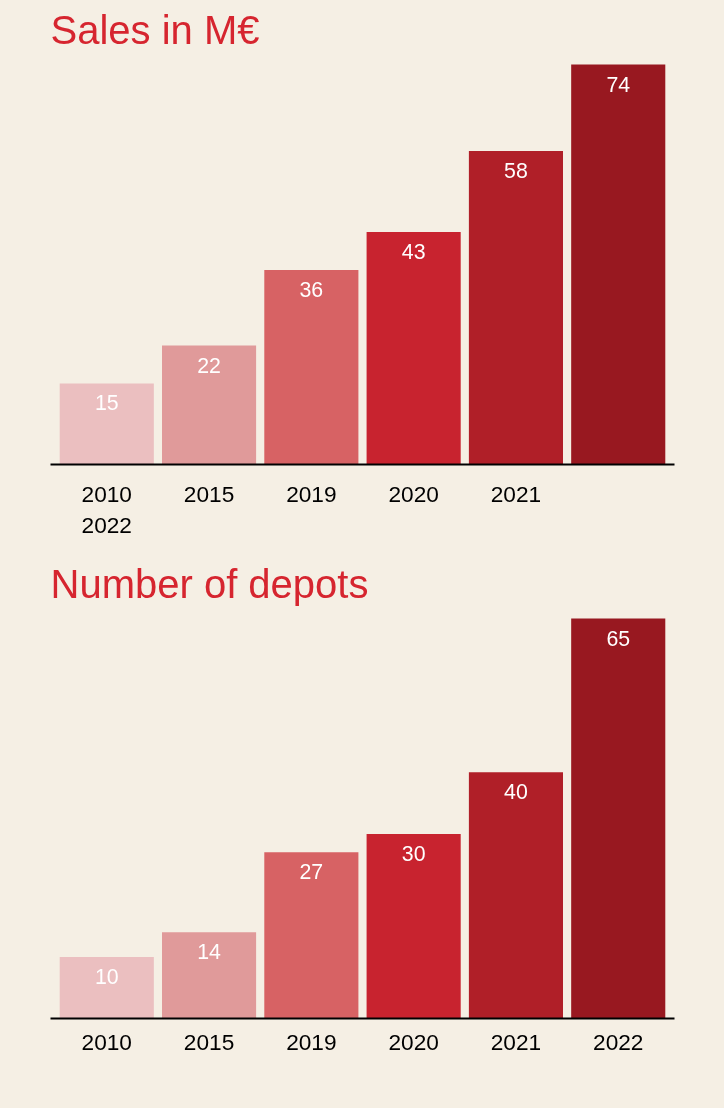  What do you see at coordinates (106, 976) in the screenshot?
I see `data-label: 10` at bounding box center [106, 976].